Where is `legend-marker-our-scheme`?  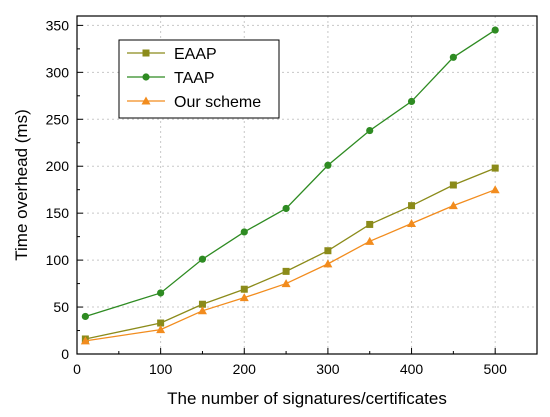 legend-marker-our-scheme is located at coordinates (146, 100).